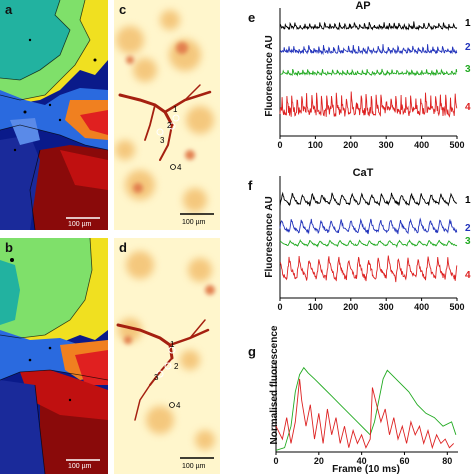  Describe the element at coordinates (468, 107) in the screenshot. I see `chart-e-series-label-4: 4` at that location.